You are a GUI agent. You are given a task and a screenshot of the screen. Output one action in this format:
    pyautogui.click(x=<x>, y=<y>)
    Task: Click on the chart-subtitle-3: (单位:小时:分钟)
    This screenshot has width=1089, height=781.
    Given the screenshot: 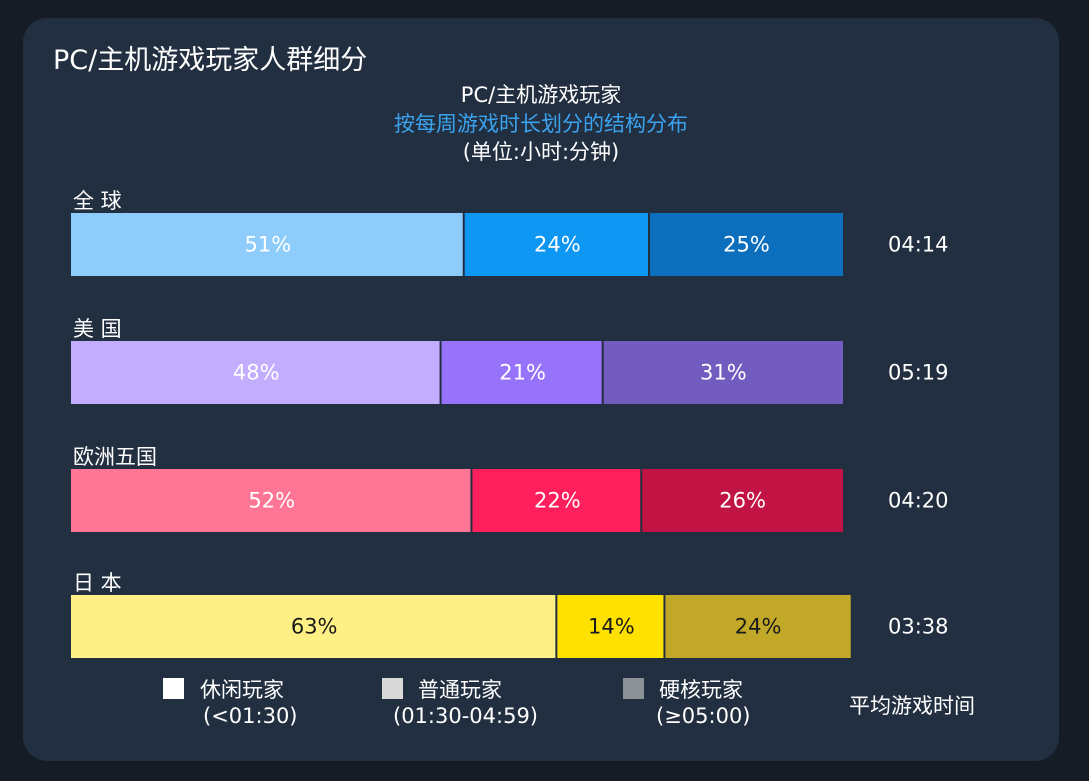 What is the action you would take?
    pyautogui.click(x=541, y=152)
    